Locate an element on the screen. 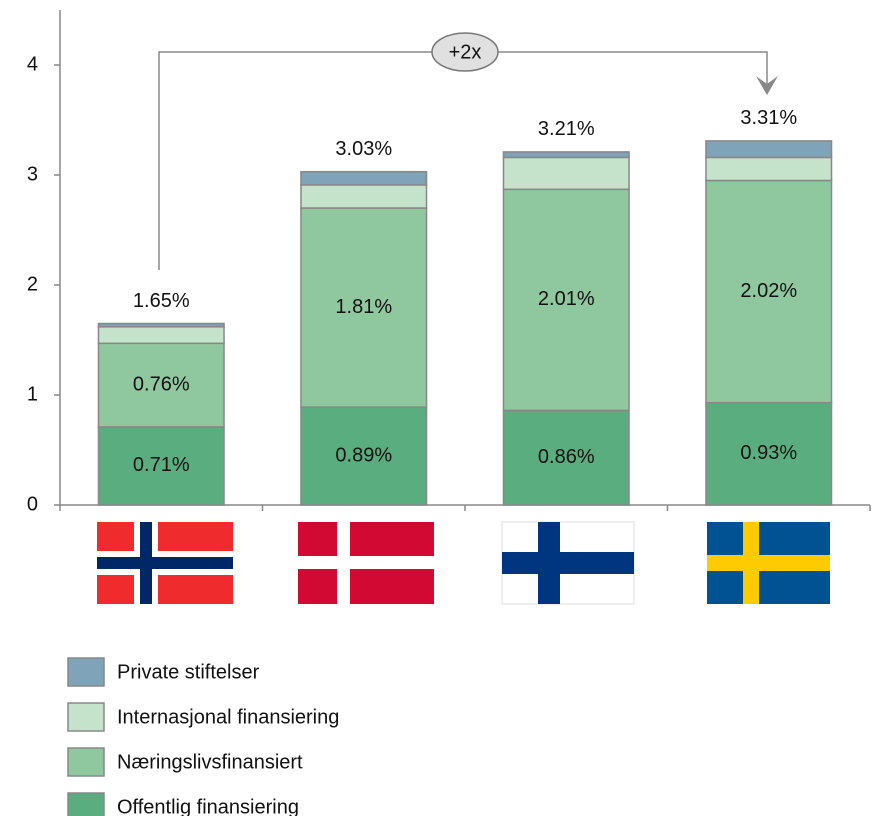  value-label: 2.02% is located at coordinates (768, 291).